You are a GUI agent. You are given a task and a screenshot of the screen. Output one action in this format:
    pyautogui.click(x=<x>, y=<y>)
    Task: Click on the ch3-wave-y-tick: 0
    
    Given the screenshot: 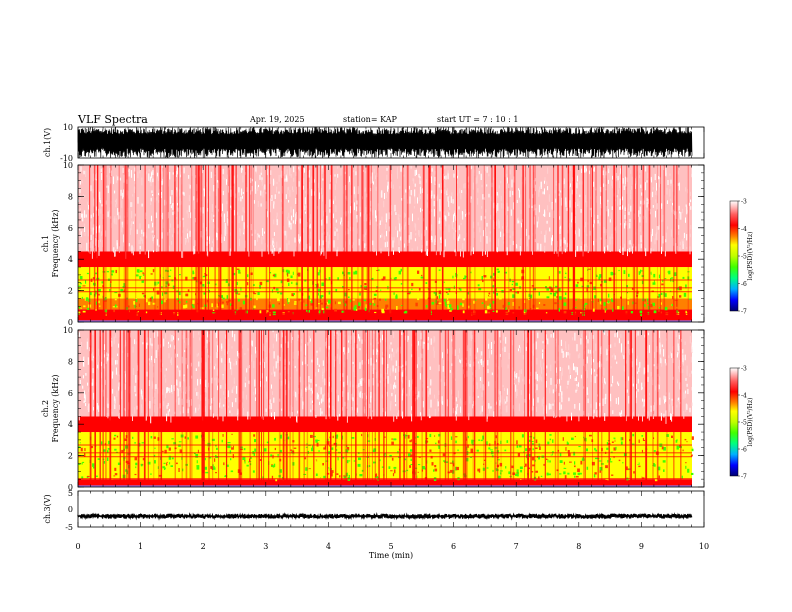 What is the action you would take?
    pyautogui.click(x=70, y=509)
    